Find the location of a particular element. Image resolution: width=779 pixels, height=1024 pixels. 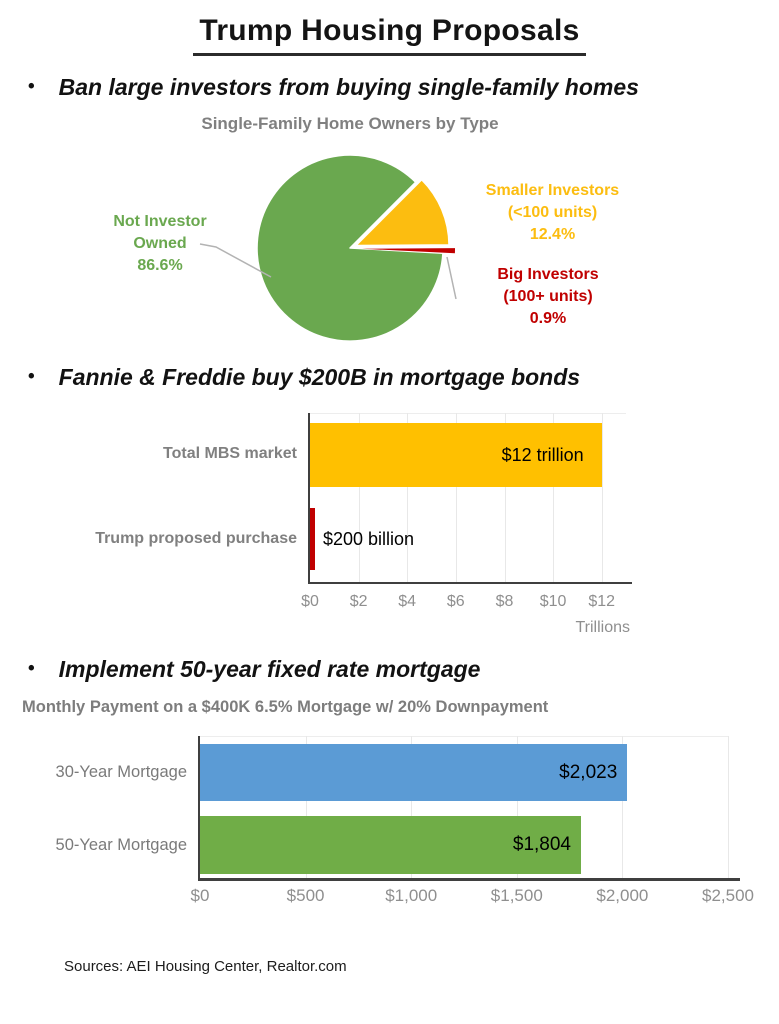

bar-50-year-mortgage is located at coordinates (390, 845).